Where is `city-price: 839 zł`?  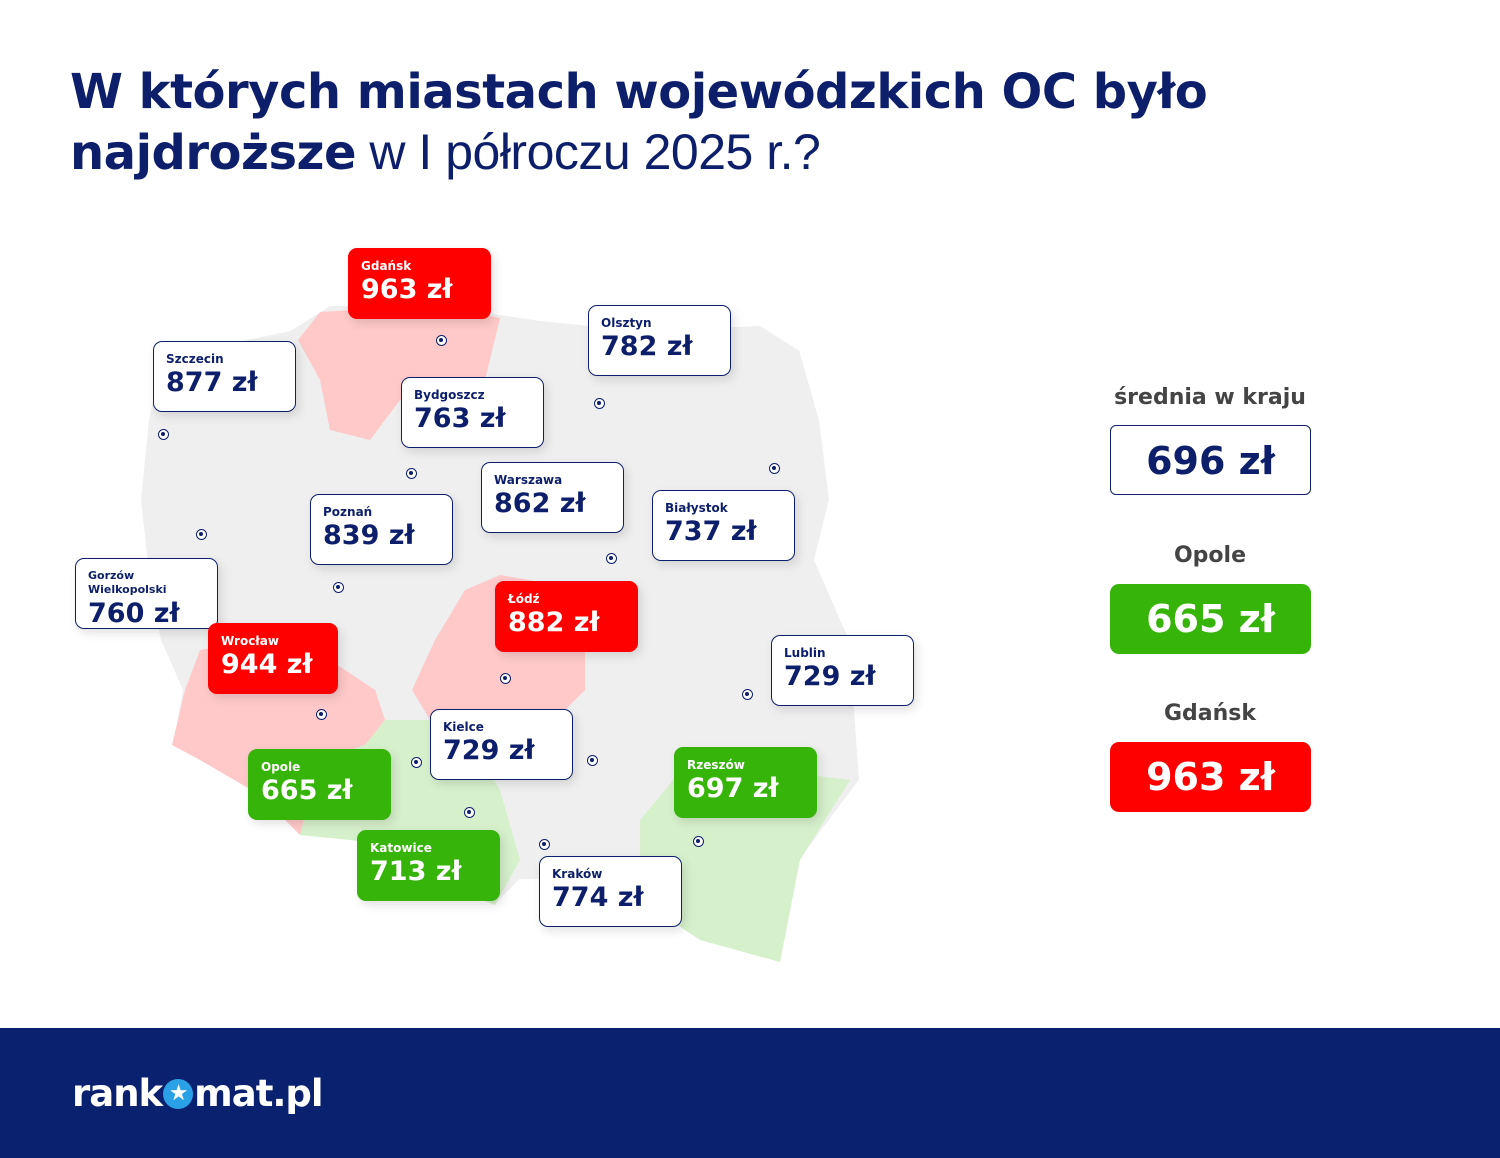 city-price: 839 zł is located at coordinates (369, 535).